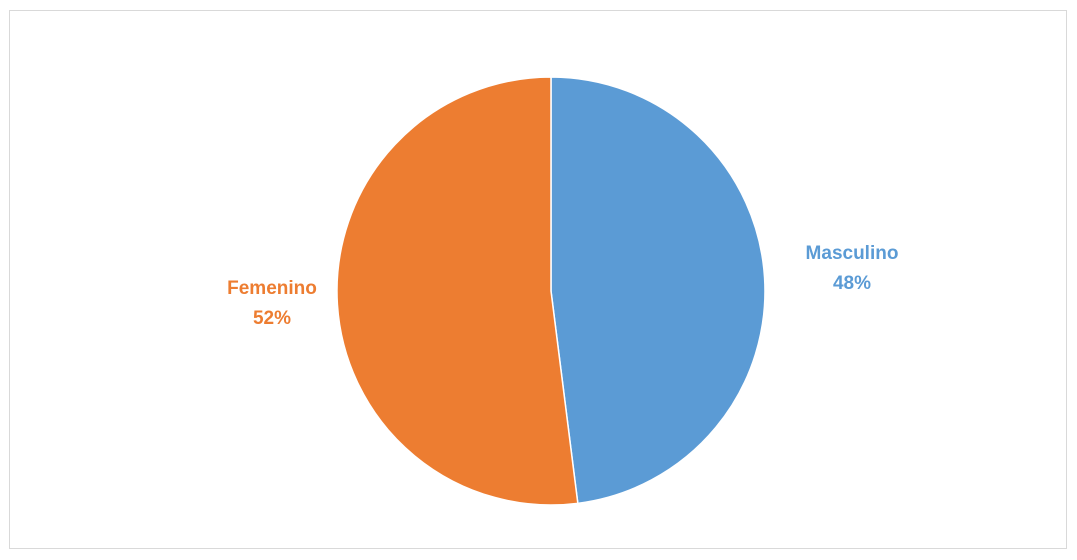 The height and width of the screenshot is (560, 1077). Describe the element at coordinates (272, 288) in the screenshot. I see `slice-label-femenino: Femenino` at that location.